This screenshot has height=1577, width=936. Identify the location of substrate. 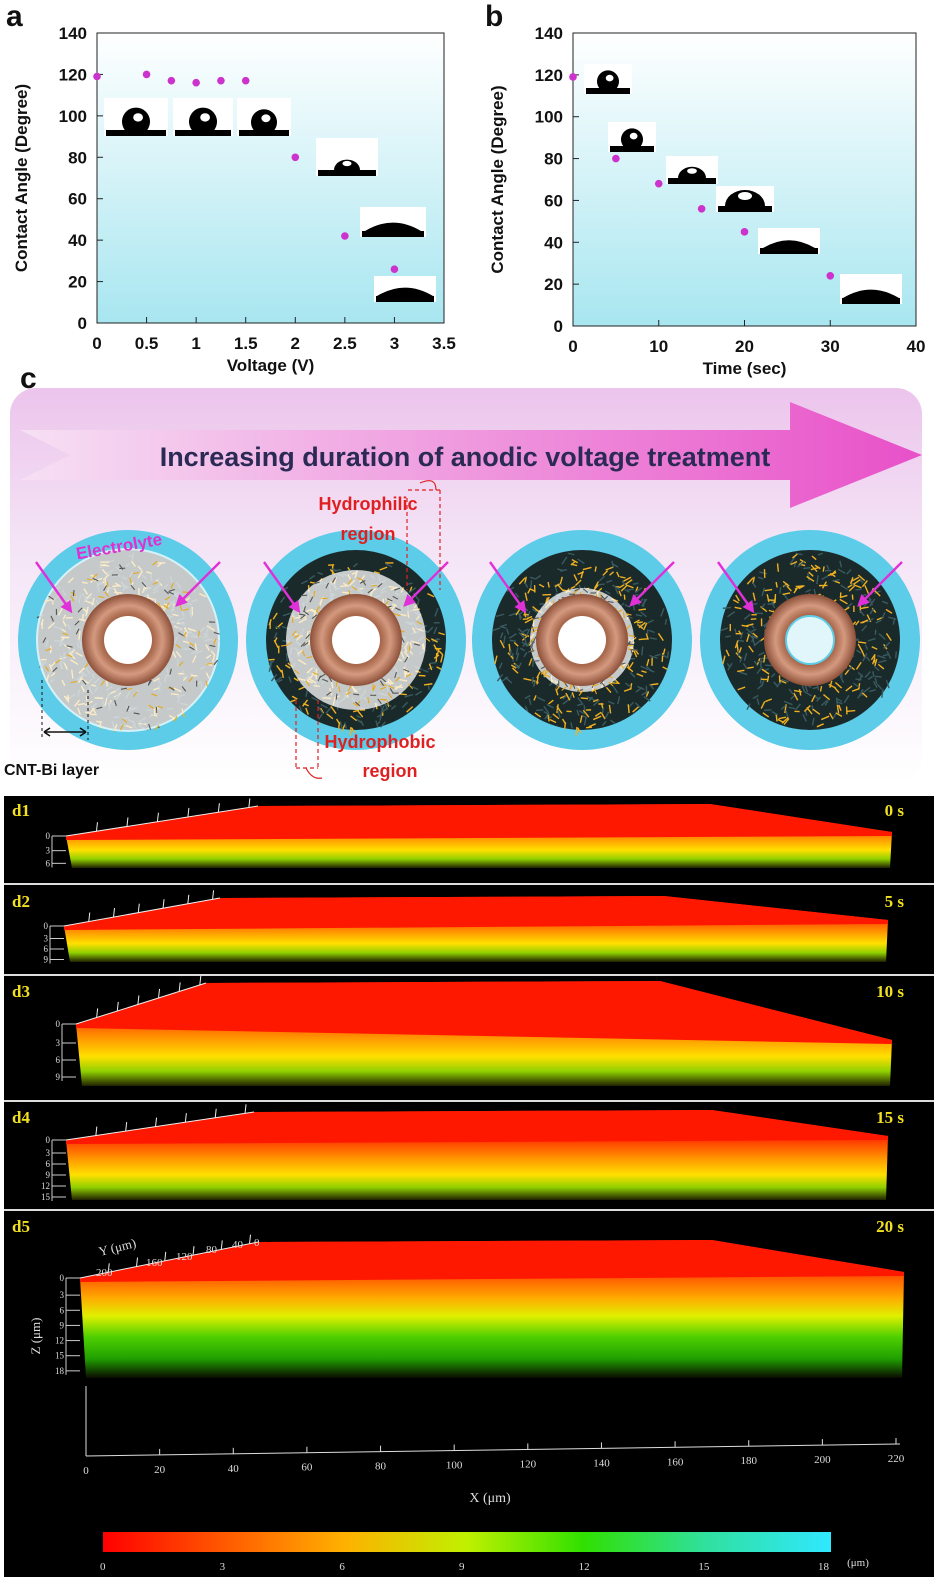
(405, 299).